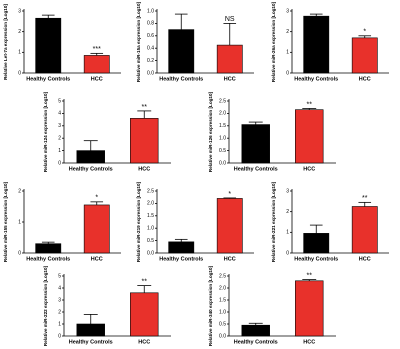 The width and height of the screenshot is (400, 349). What do you see at coordinates (45, 131) in the screenshot?
I see `y-axis-label: Relative miR-124 expression [Log10]` at bounding box center [45, 131].